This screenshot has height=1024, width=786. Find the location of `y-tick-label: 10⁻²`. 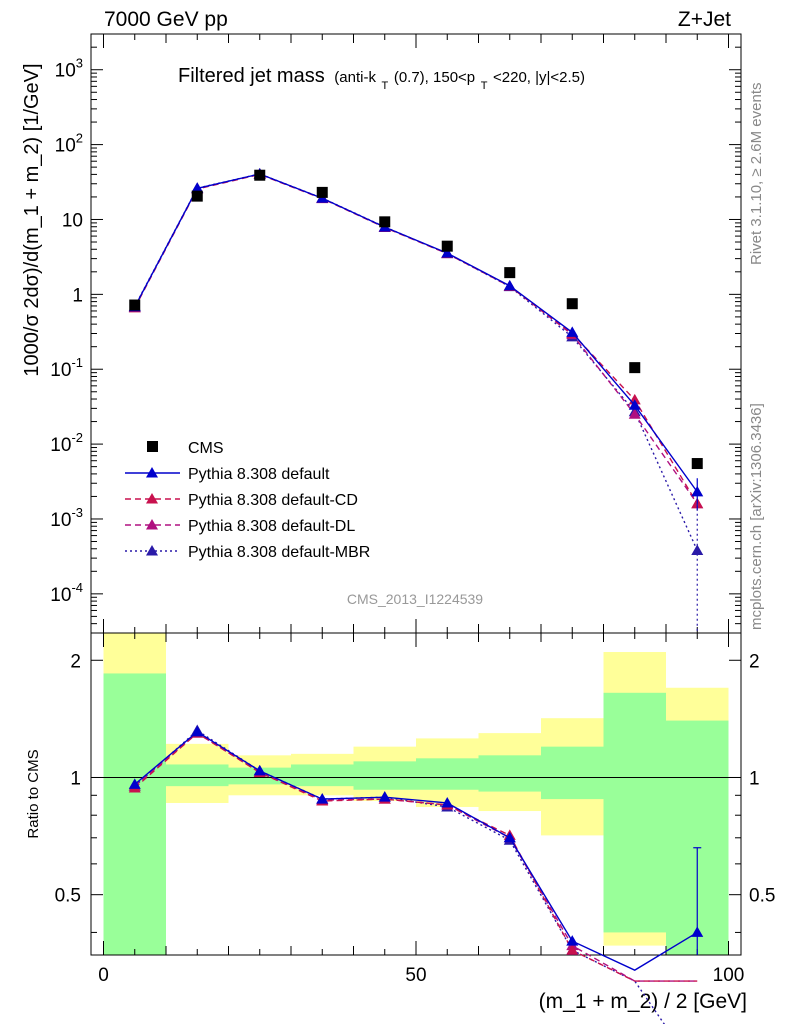

y-tick-label: 10⁻² is located at coordinates (66, 443).